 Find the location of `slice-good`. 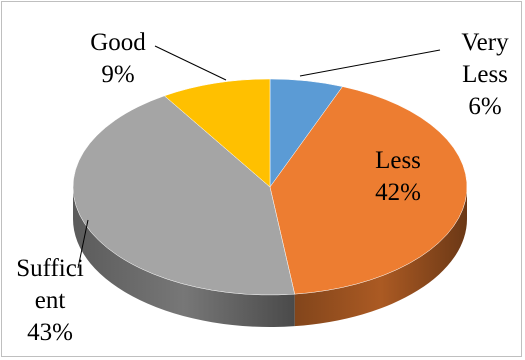

slice-good is located at coordinates (217, 133).